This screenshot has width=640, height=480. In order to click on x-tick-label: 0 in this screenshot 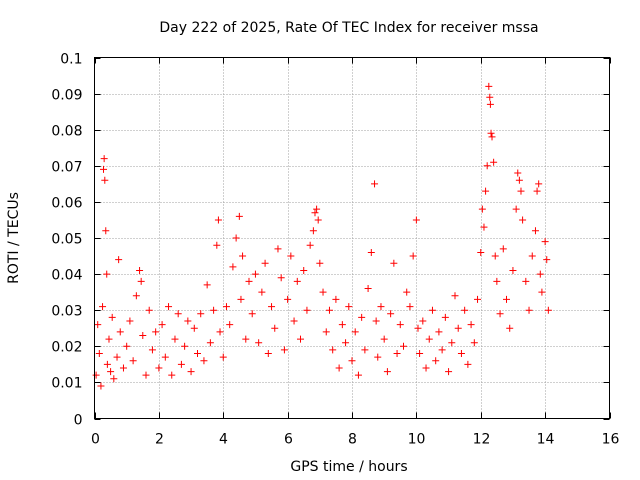, I will do `click(95, 440)`.